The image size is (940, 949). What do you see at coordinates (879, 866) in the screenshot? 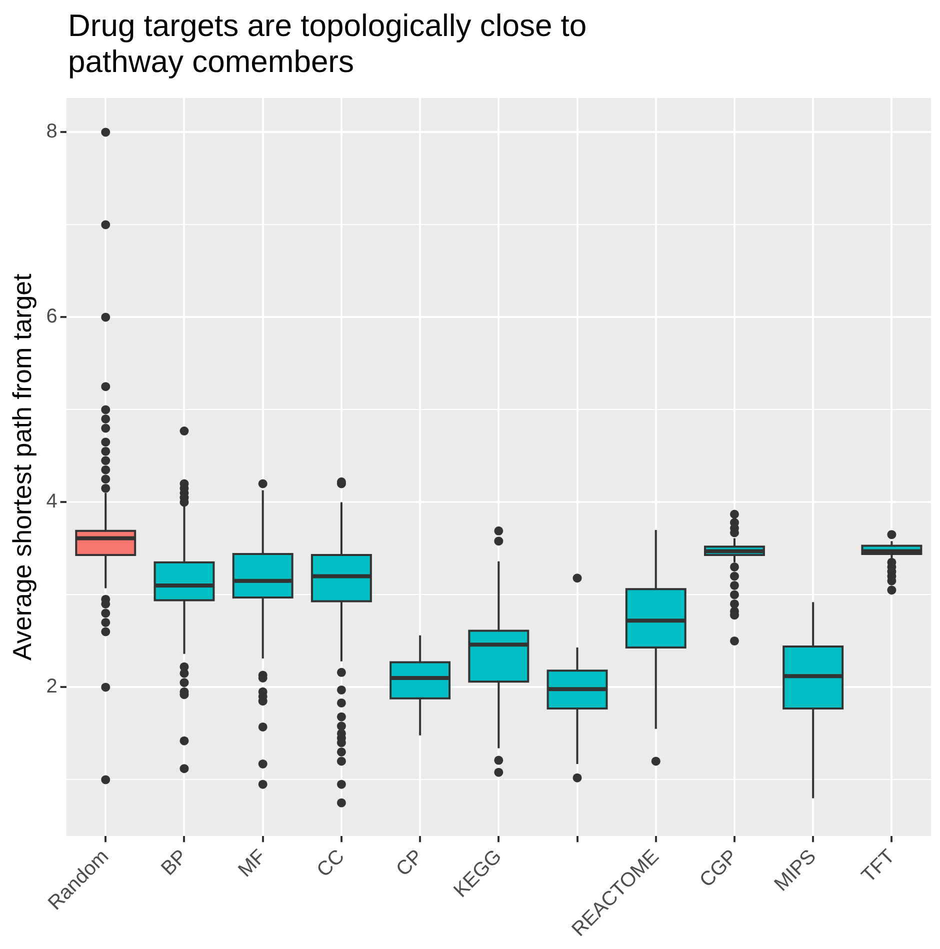
I see `x-tick-label: TFT` at bounding box center [879, 866].